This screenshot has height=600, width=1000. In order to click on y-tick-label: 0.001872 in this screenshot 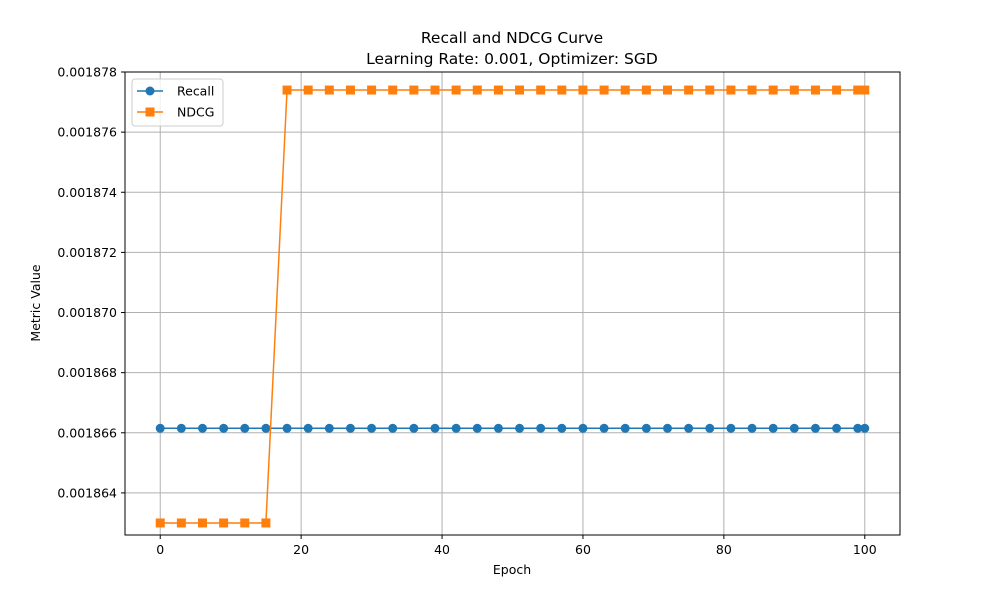, I will do `click(87, 252)`.